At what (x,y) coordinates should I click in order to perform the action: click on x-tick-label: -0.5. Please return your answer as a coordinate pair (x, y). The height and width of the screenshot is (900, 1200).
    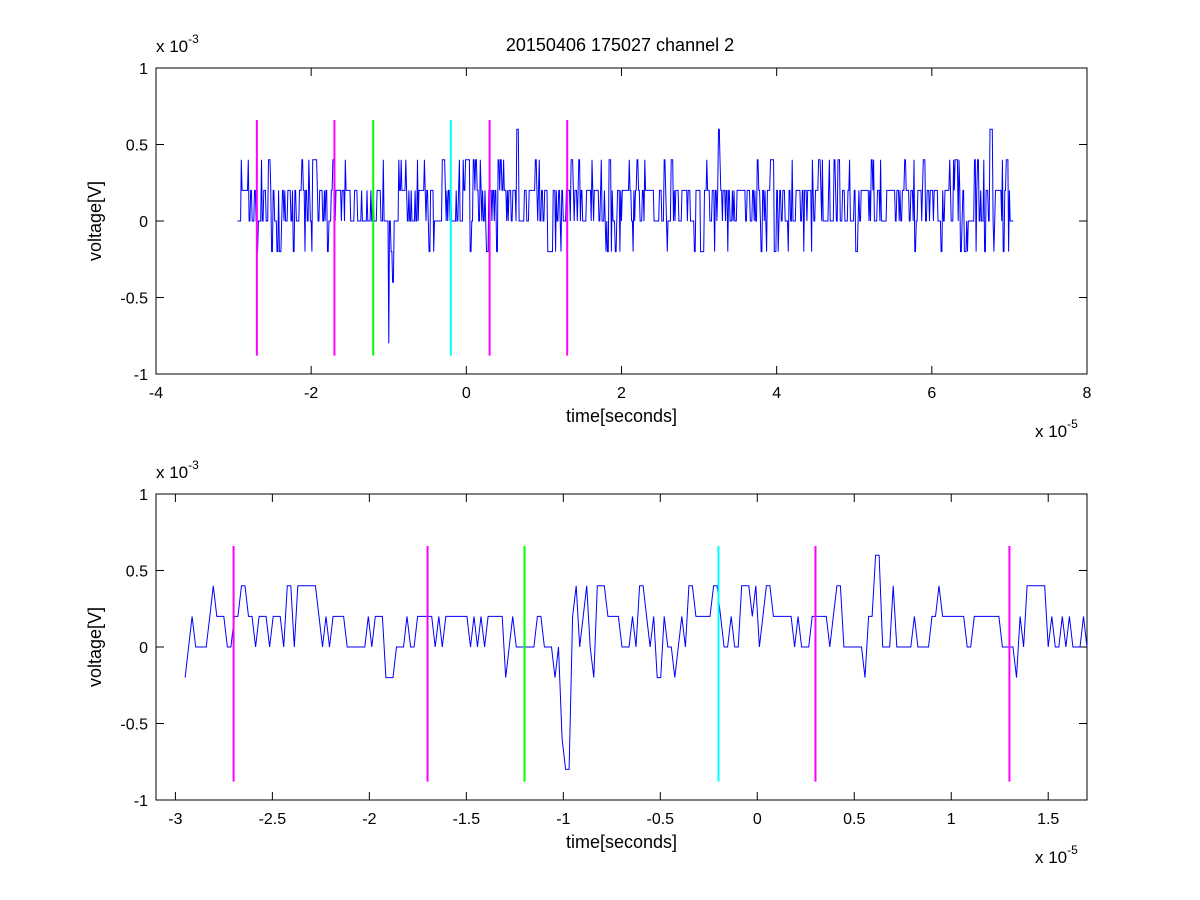
    Looking at the image, I should click on (661, 819).